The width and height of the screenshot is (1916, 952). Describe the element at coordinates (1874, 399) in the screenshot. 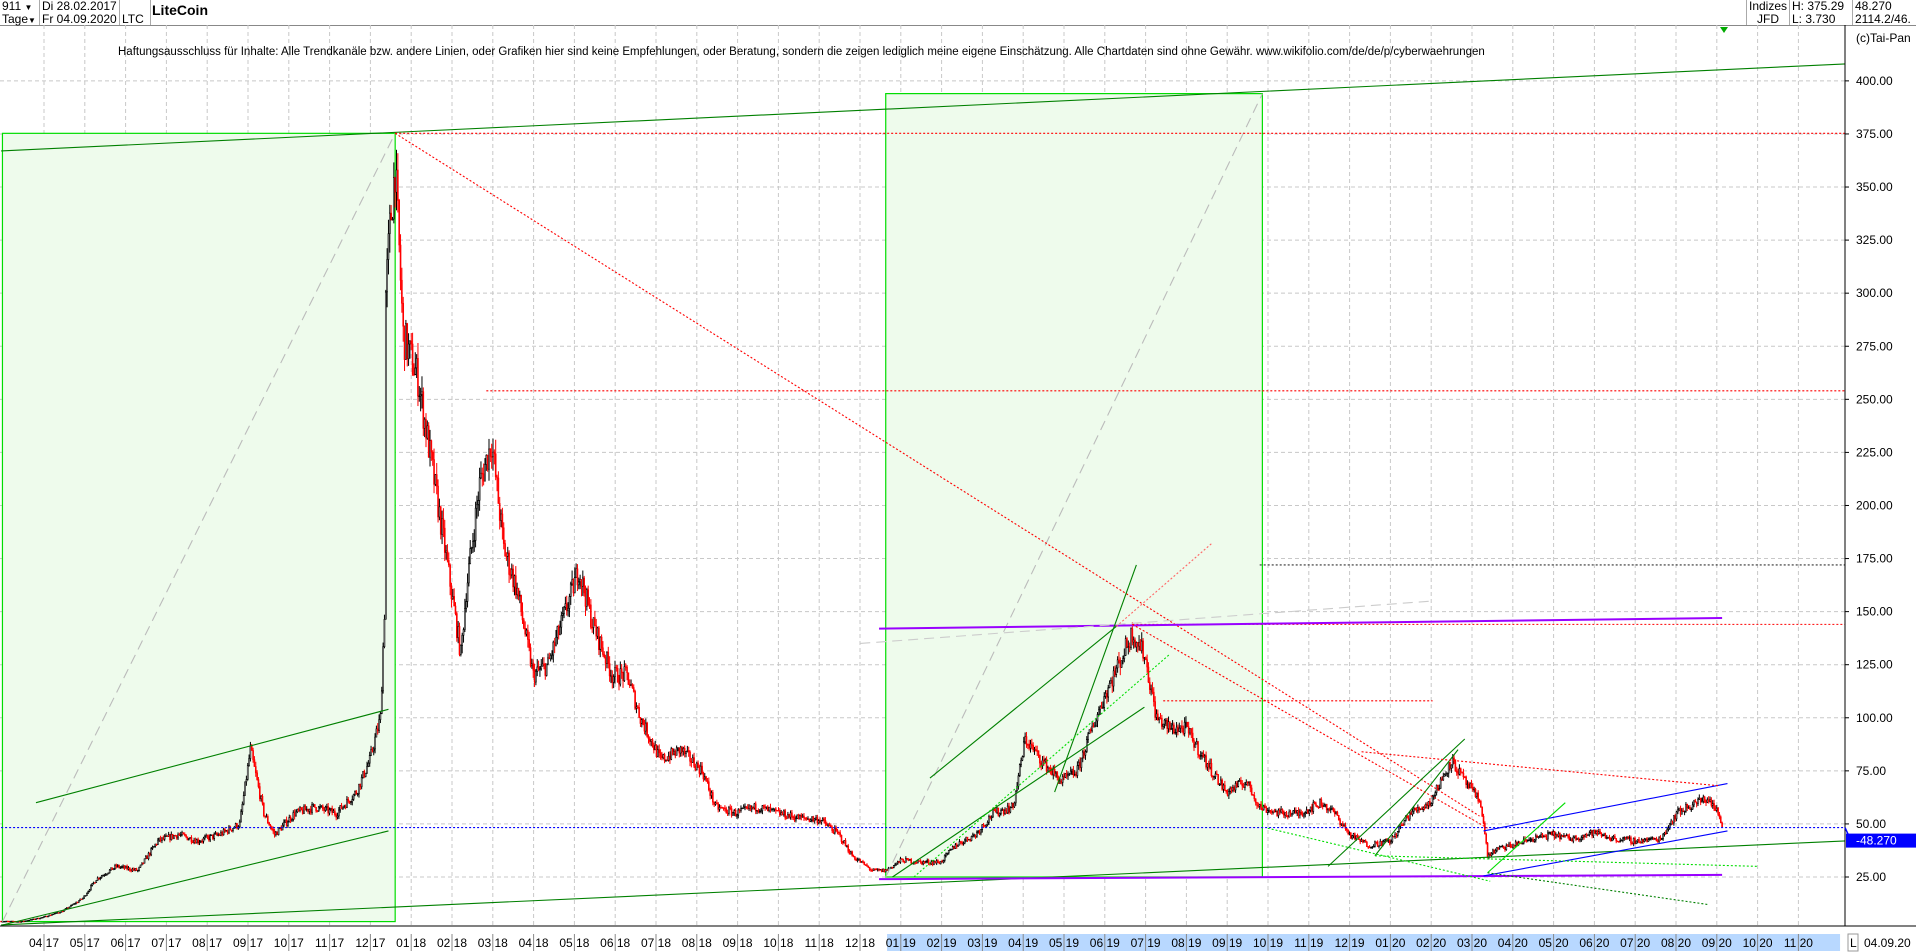

I see `y-tick-label: 250.00` at that location.